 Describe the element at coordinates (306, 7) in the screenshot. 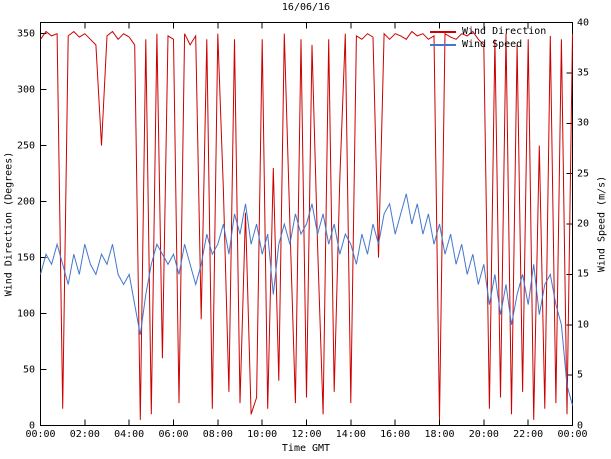

I see `chart-title: 16/06/16` at that location.